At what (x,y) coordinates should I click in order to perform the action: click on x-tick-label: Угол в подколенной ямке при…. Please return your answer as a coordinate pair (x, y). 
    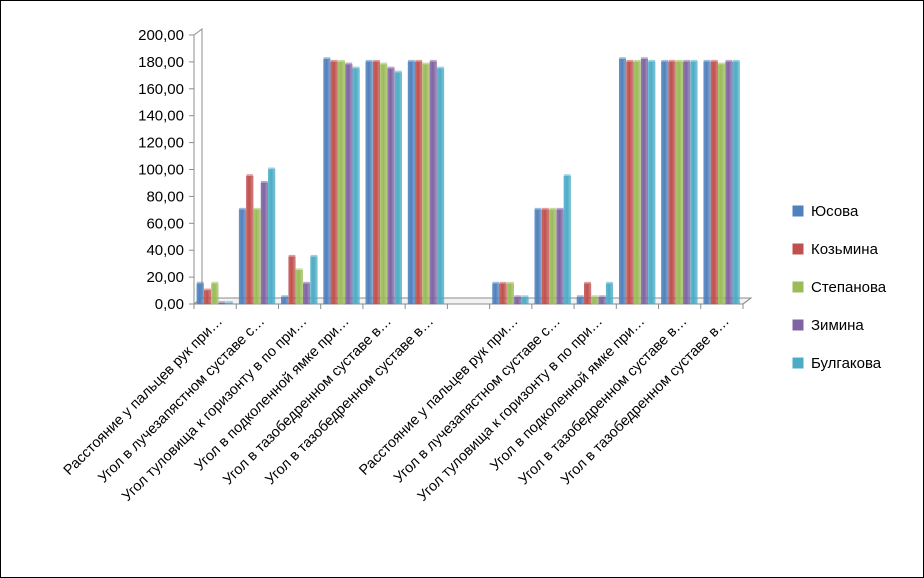
    Looking at the image, I should click on (272, 394).